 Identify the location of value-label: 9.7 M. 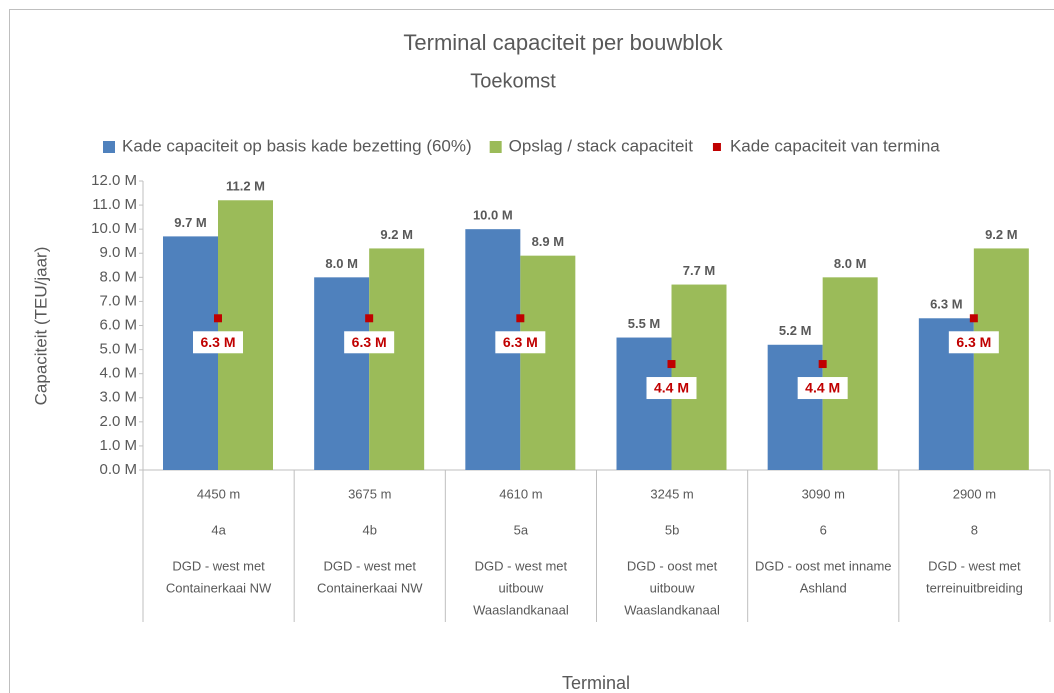
(190, 222).